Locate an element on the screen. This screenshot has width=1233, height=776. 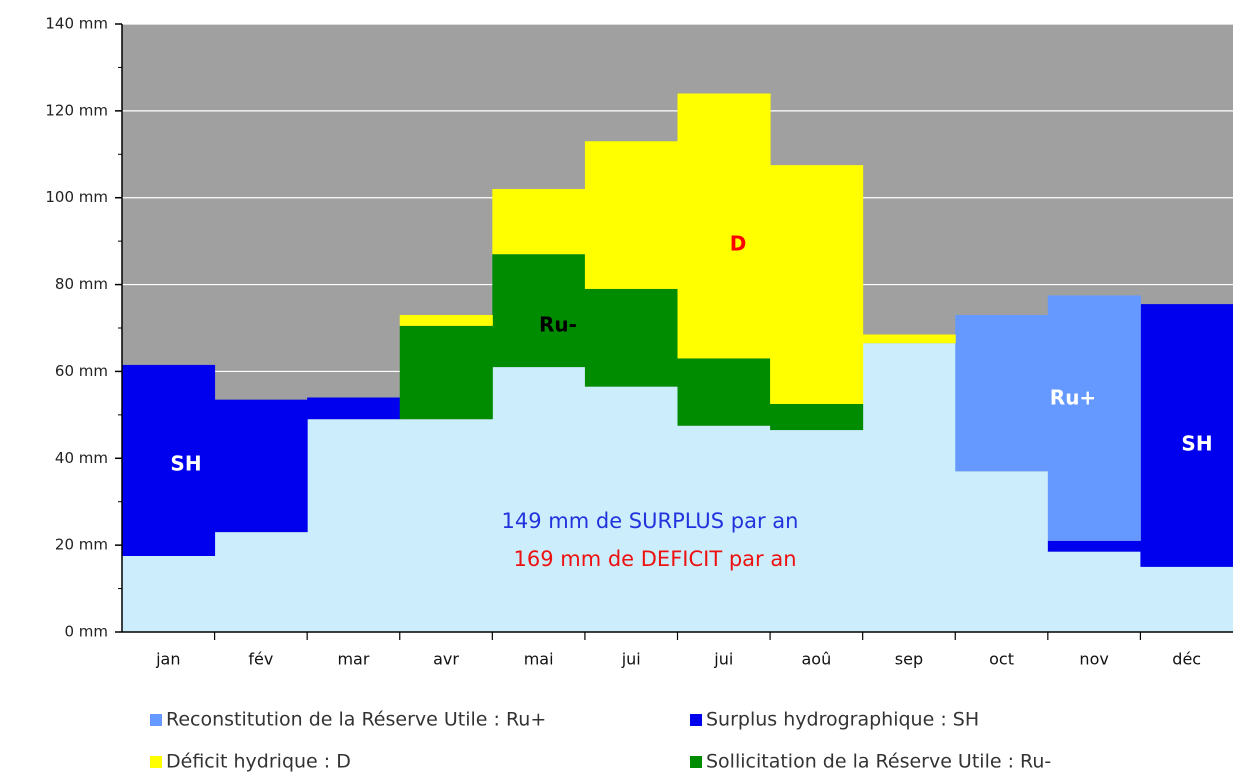
annotation: Ru+ is located at coordinates (1073, 398).